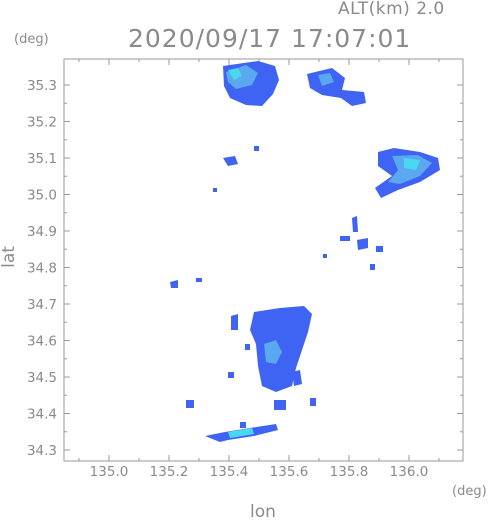  I want to click on echo-cell-r, so click(190, 404).